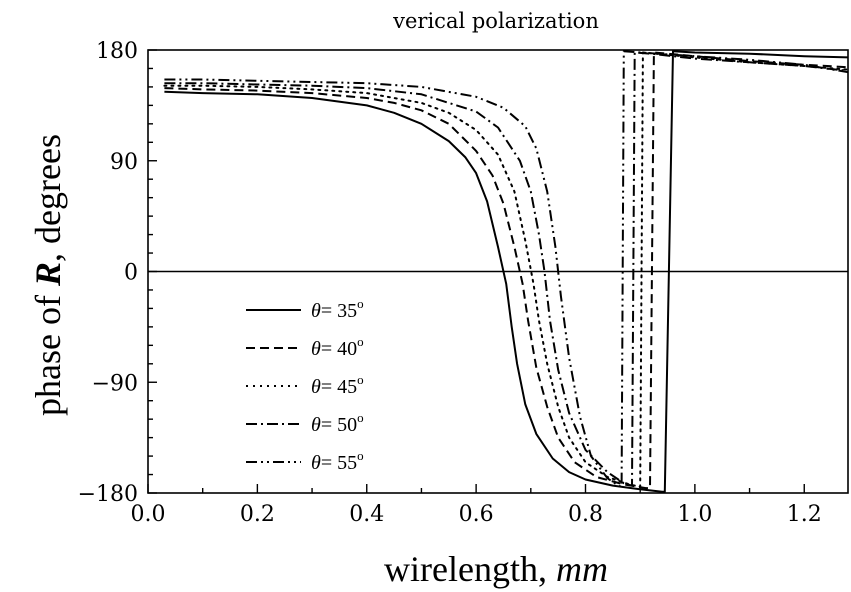 The image size is (851, 592). I want to click on y-axis-title-suffix: , degrees, so click(48, 198).